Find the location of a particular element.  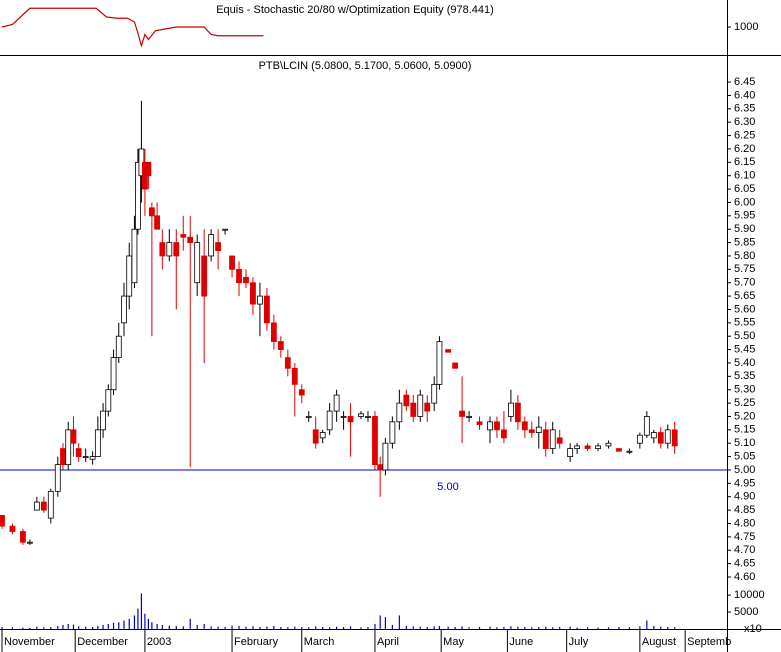

y-tick-label: 4.70 is located at coordinates (744, 550).